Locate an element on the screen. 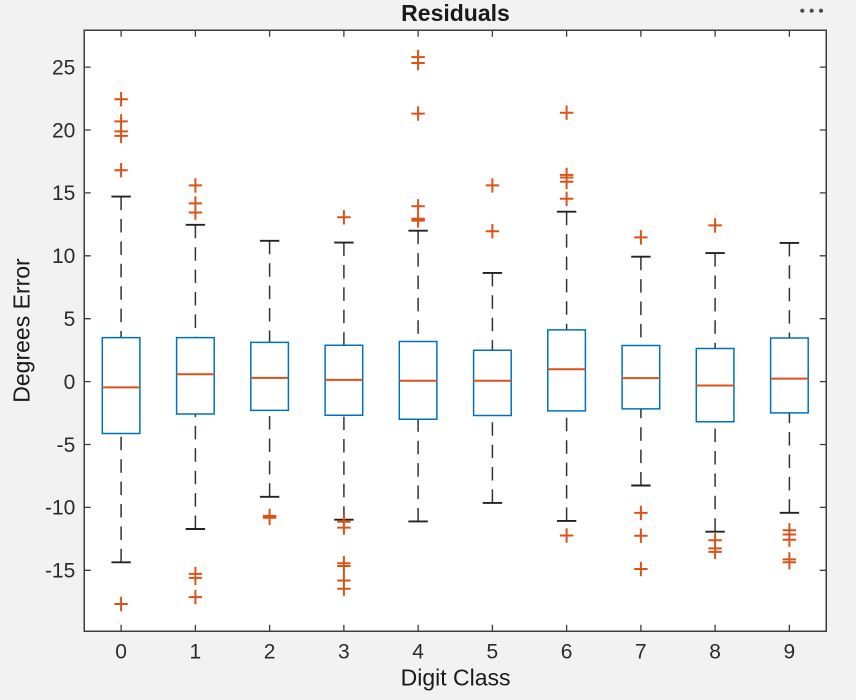 The image size is (856, 700). svg-text: 15 is located at coordinates (63, 193).